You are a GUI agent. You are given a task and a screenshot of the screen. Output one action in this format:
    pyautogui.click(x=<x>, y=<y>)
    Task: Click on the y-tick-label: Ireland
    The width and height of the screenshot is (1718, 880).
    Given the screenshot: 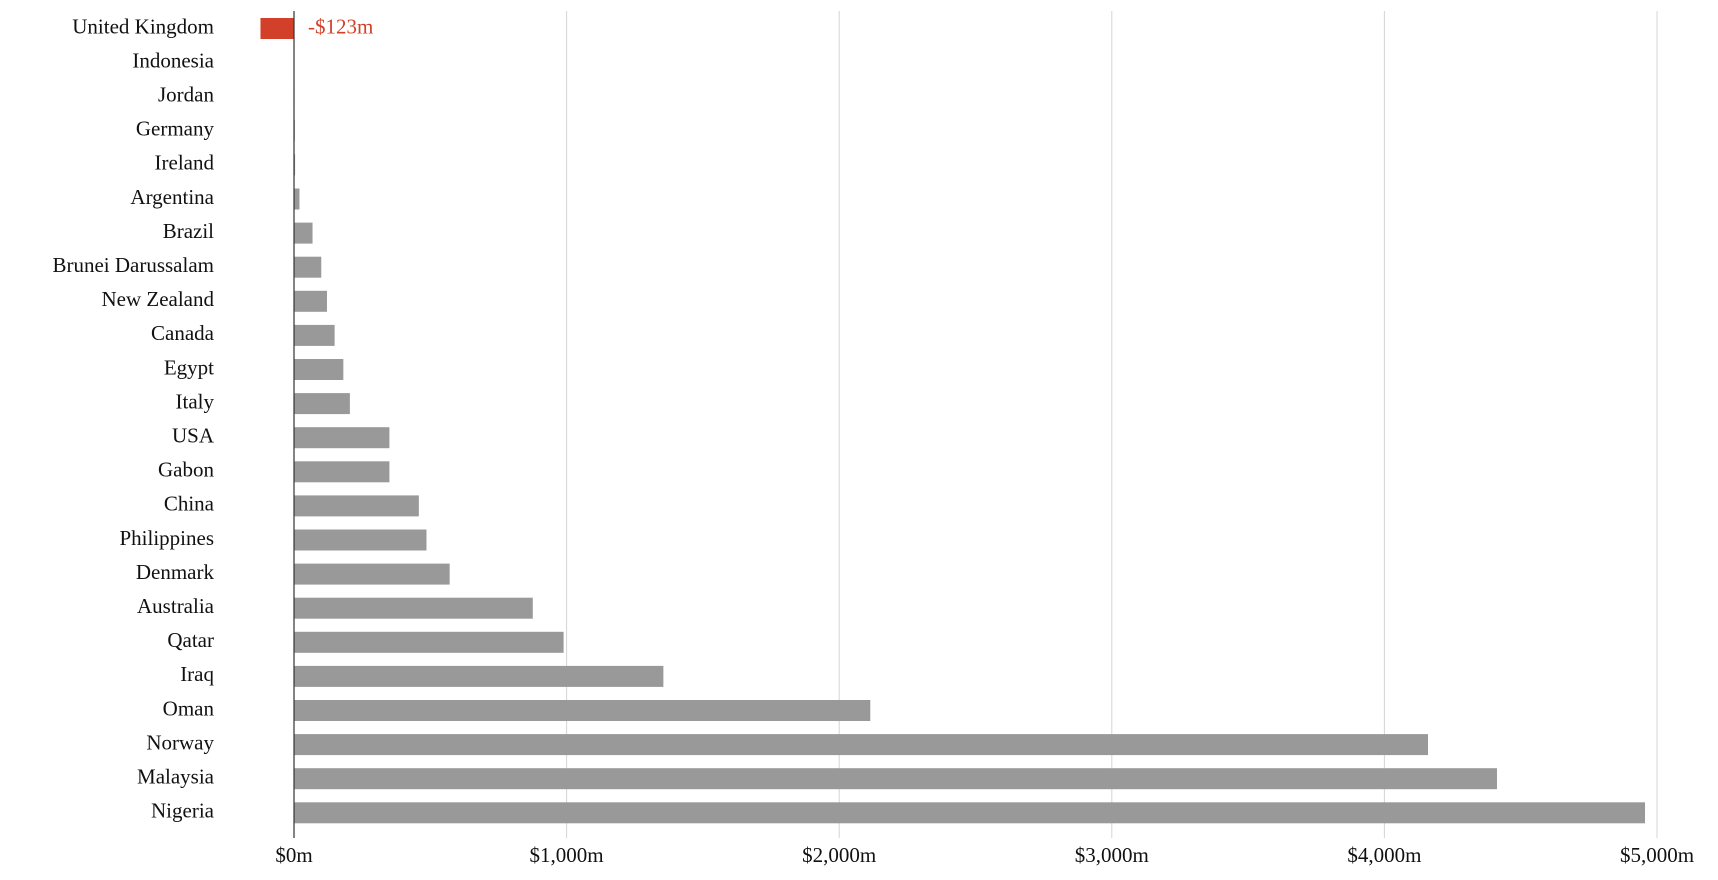 What is the action you would take?
    pyautogui.click(x=185, y=163)
    